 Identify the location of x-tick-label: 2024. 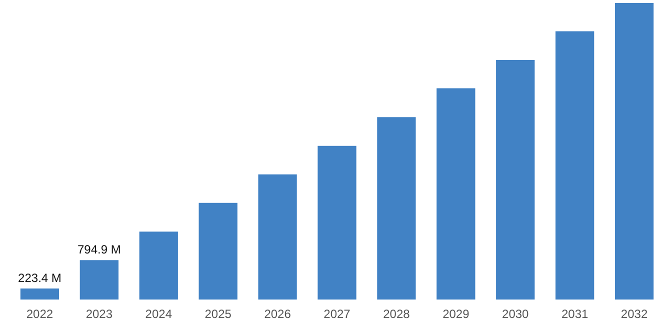
(158, 314).